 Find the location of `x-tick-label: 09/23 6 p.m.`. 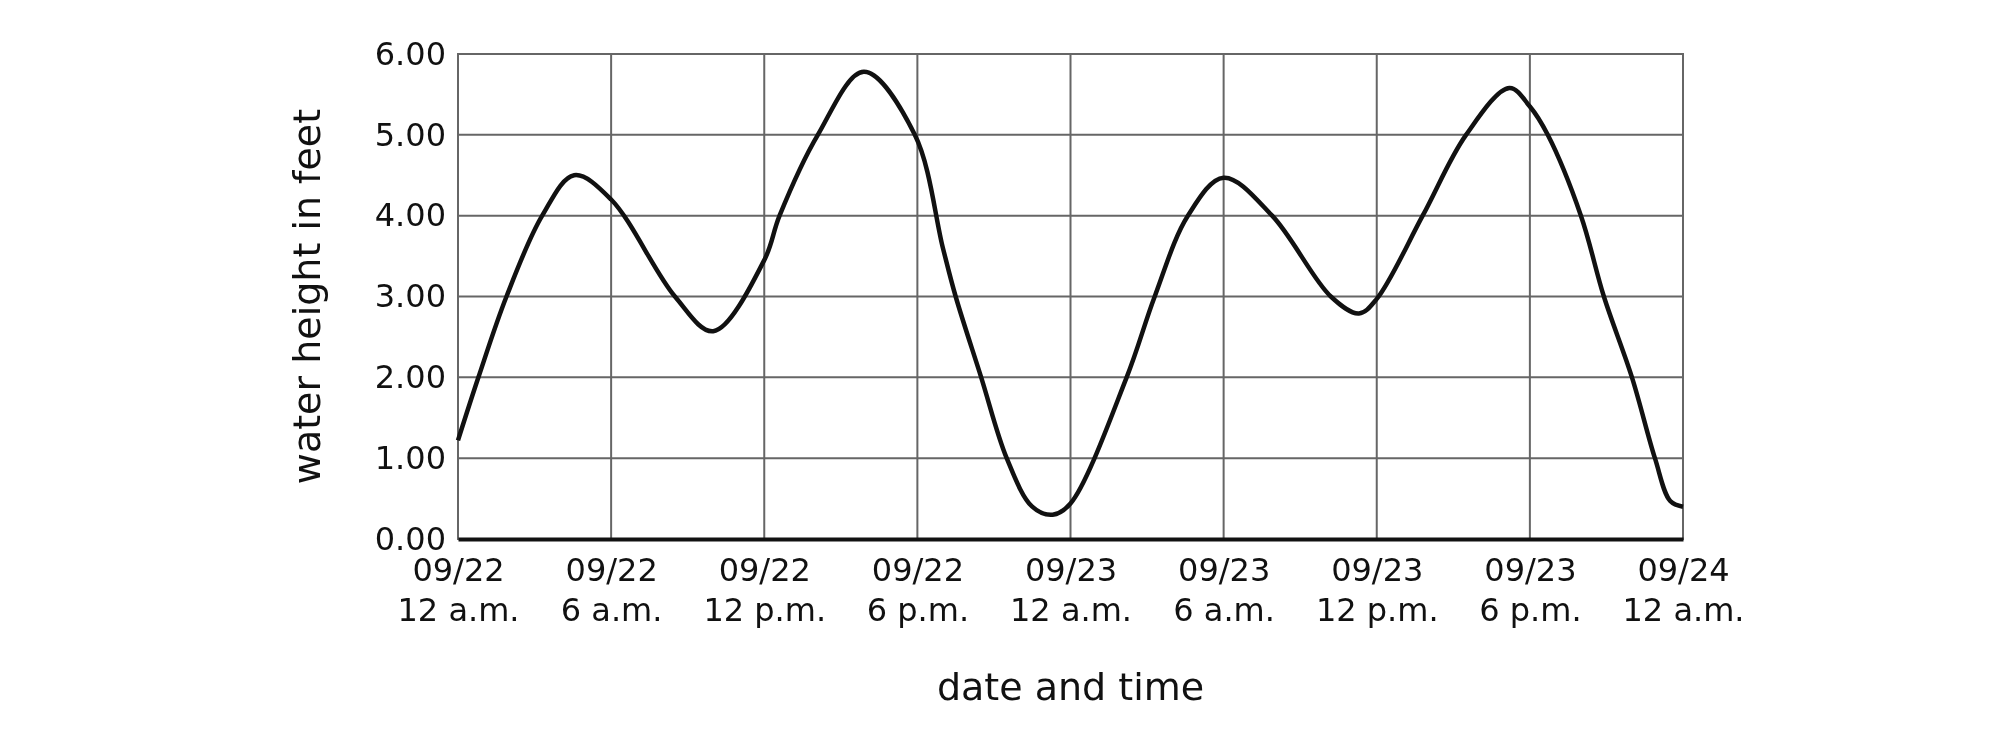

x-tick-label: 09/23 6 p.m. is located at coordinates (1530, 590).